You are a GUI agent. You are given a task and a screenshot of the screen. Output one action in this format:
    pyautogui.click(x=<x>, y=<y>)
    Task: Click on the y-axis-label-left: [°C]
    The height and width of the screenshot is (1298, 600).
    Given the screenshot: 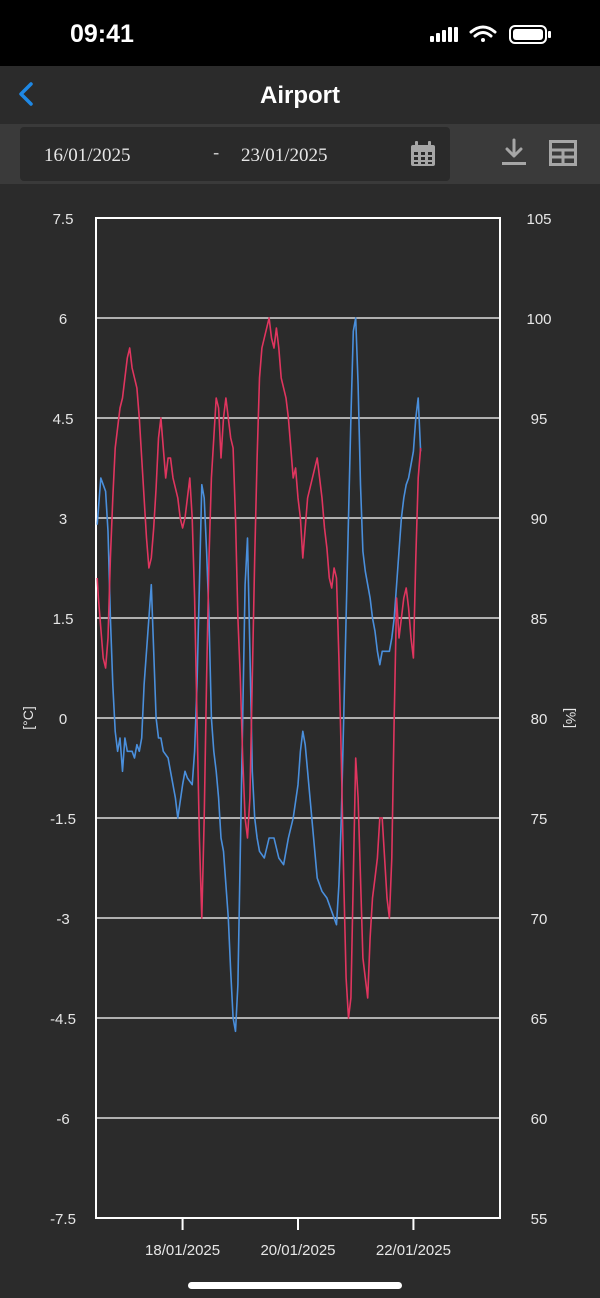 What is the action you would take?
    pyautogui.click(x=28, y=718)
    